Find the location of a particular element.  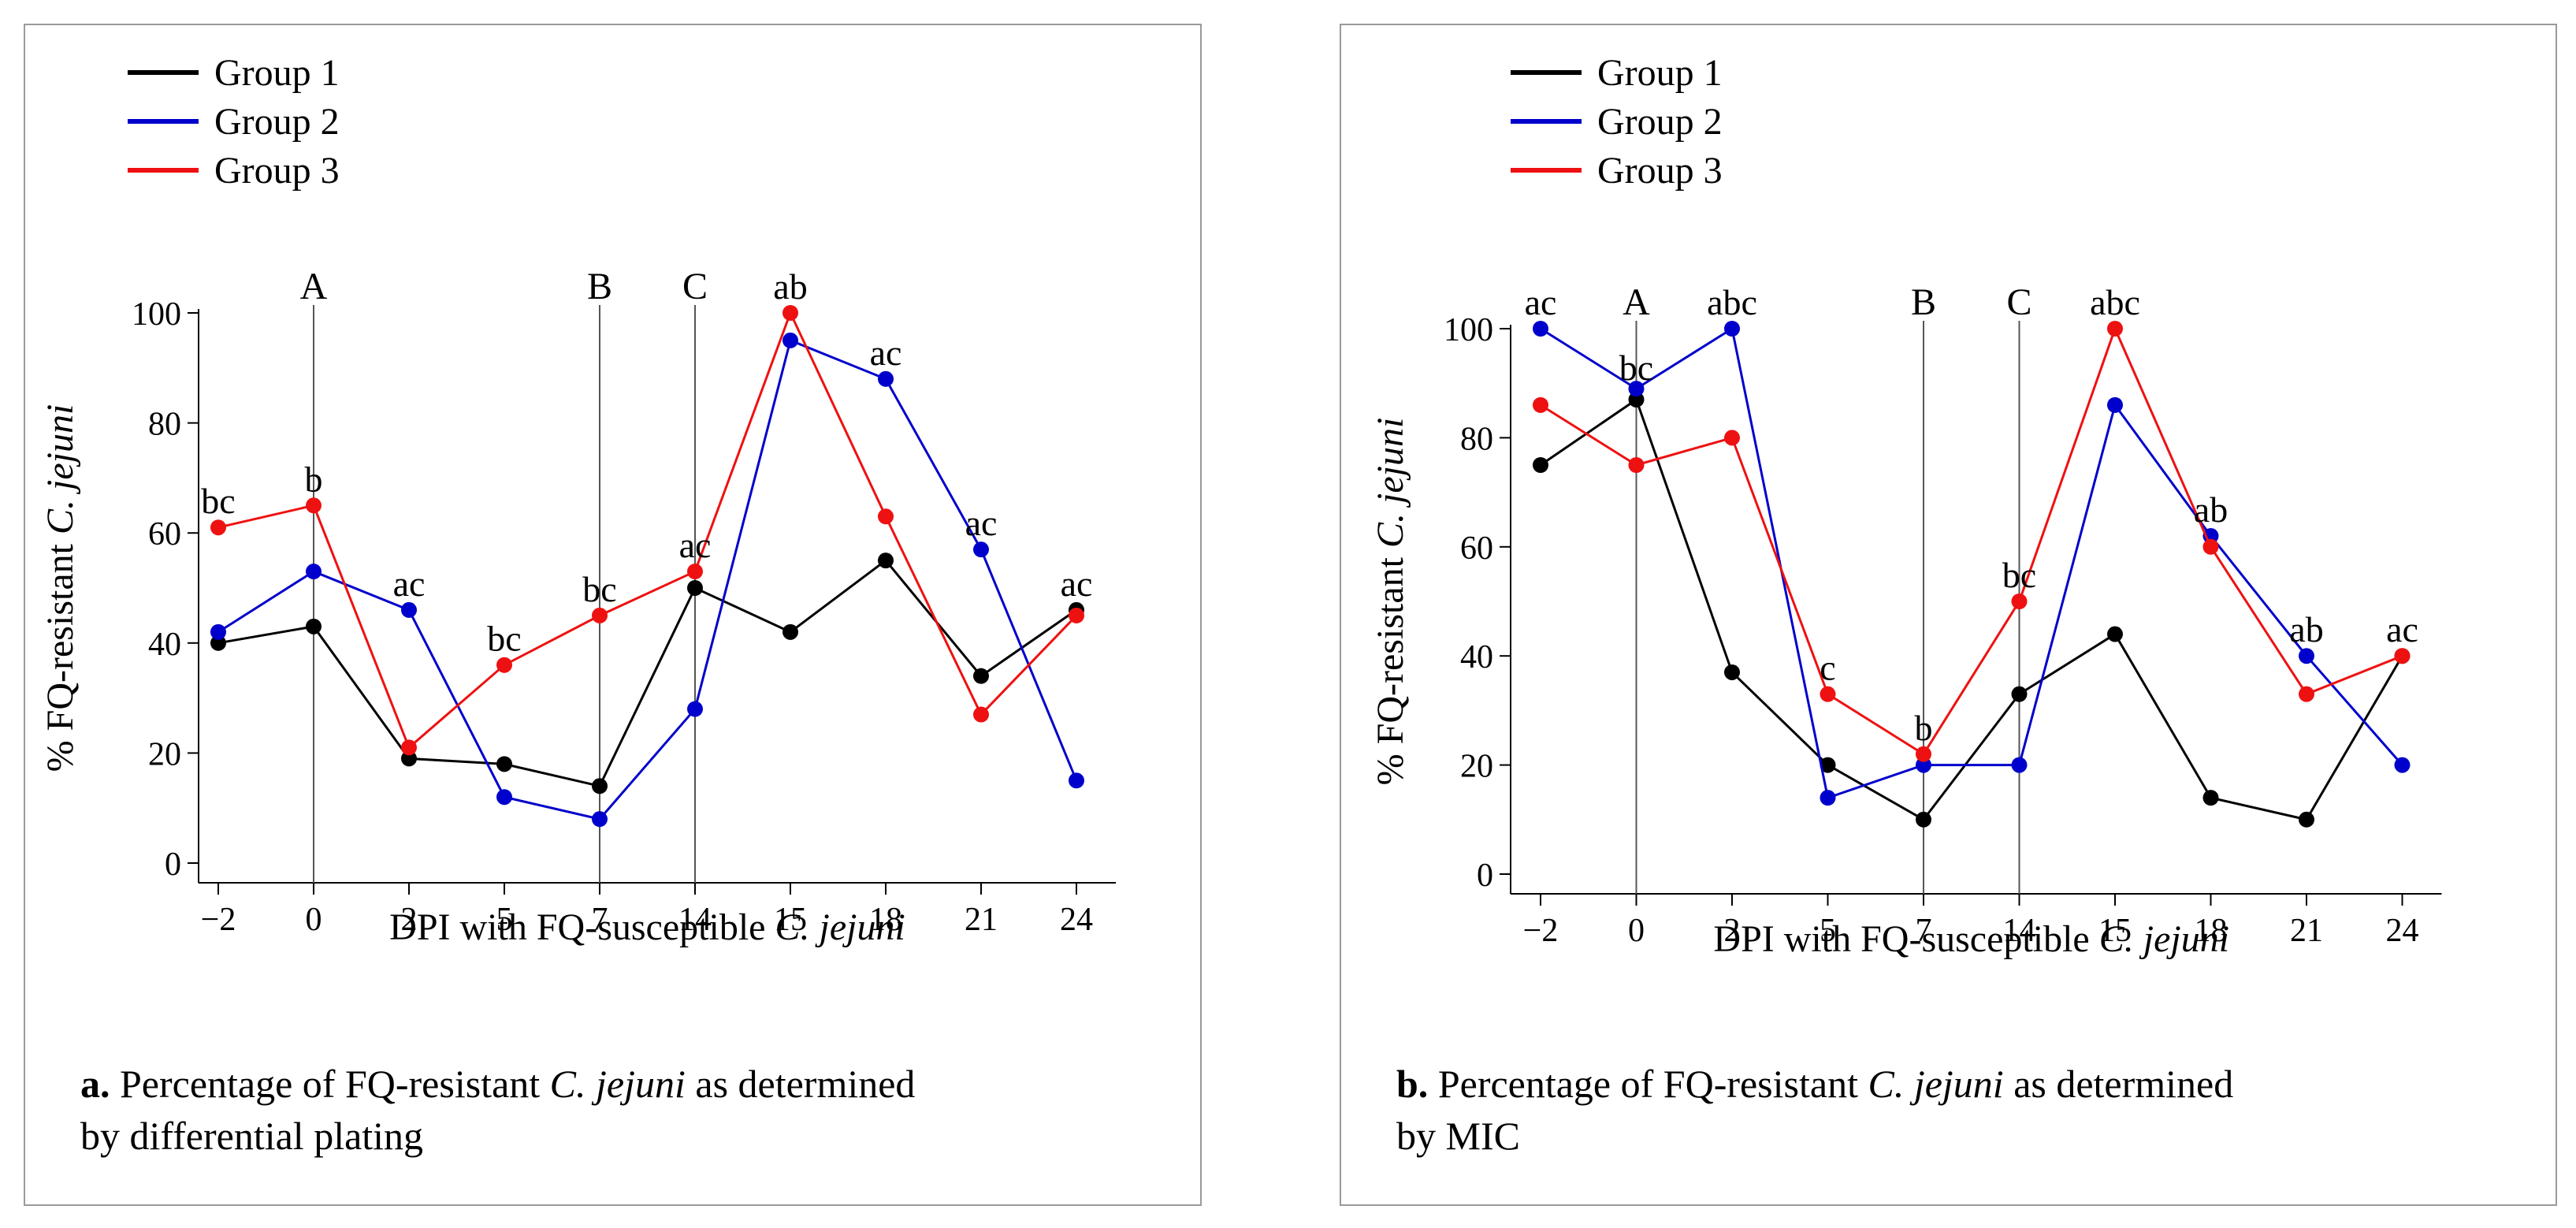

x-tick-label: 24 is located at coordinates (2402, 931).